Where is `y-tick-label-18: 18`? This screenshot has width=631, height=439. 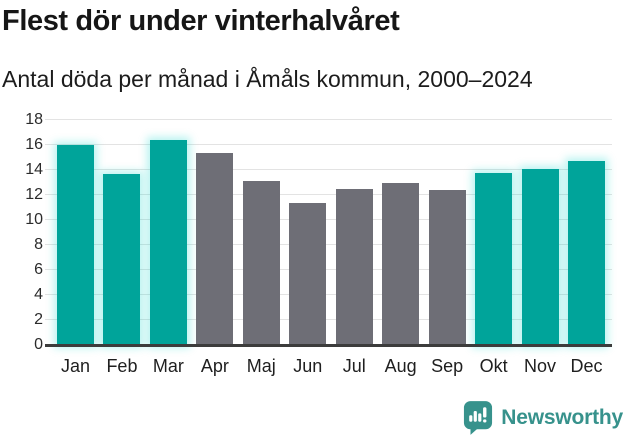
y-tick-label-18: 18 is located at coordinates (34, 119).